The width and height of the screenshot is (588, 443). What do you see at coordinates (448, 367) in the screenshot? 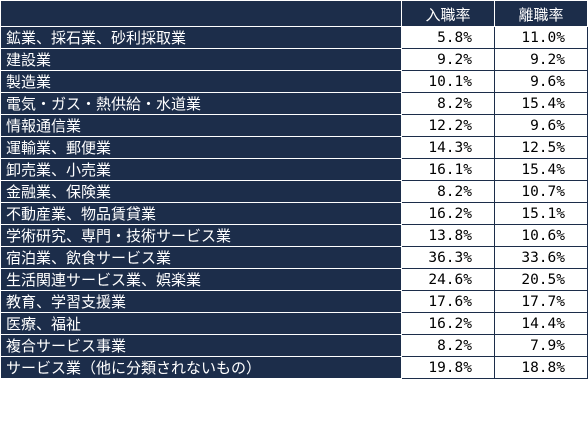
I see `hire-rate-cell: 19.8%` at bounding box center [448, 367].